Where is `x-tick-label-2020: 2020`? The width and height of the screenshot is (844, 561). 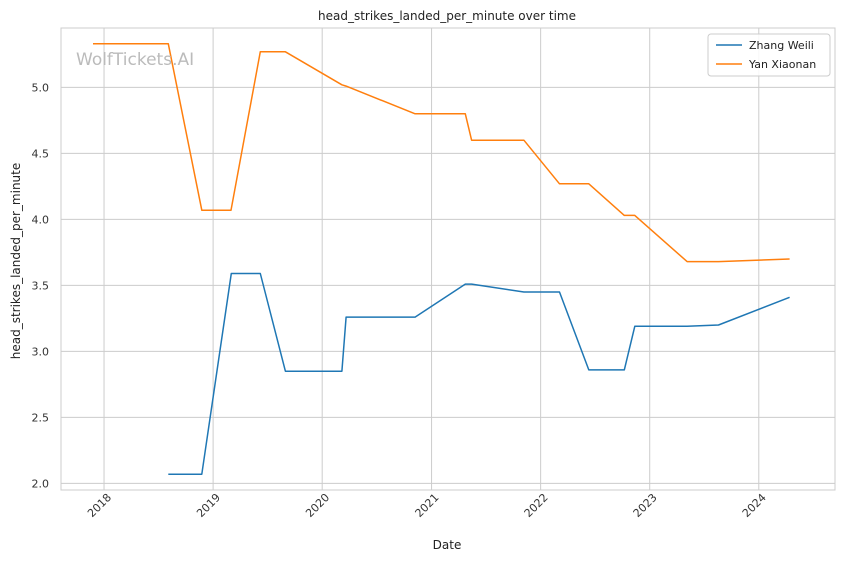 x-tick-label-2020: 2020 is located at coordinates (317, 505).